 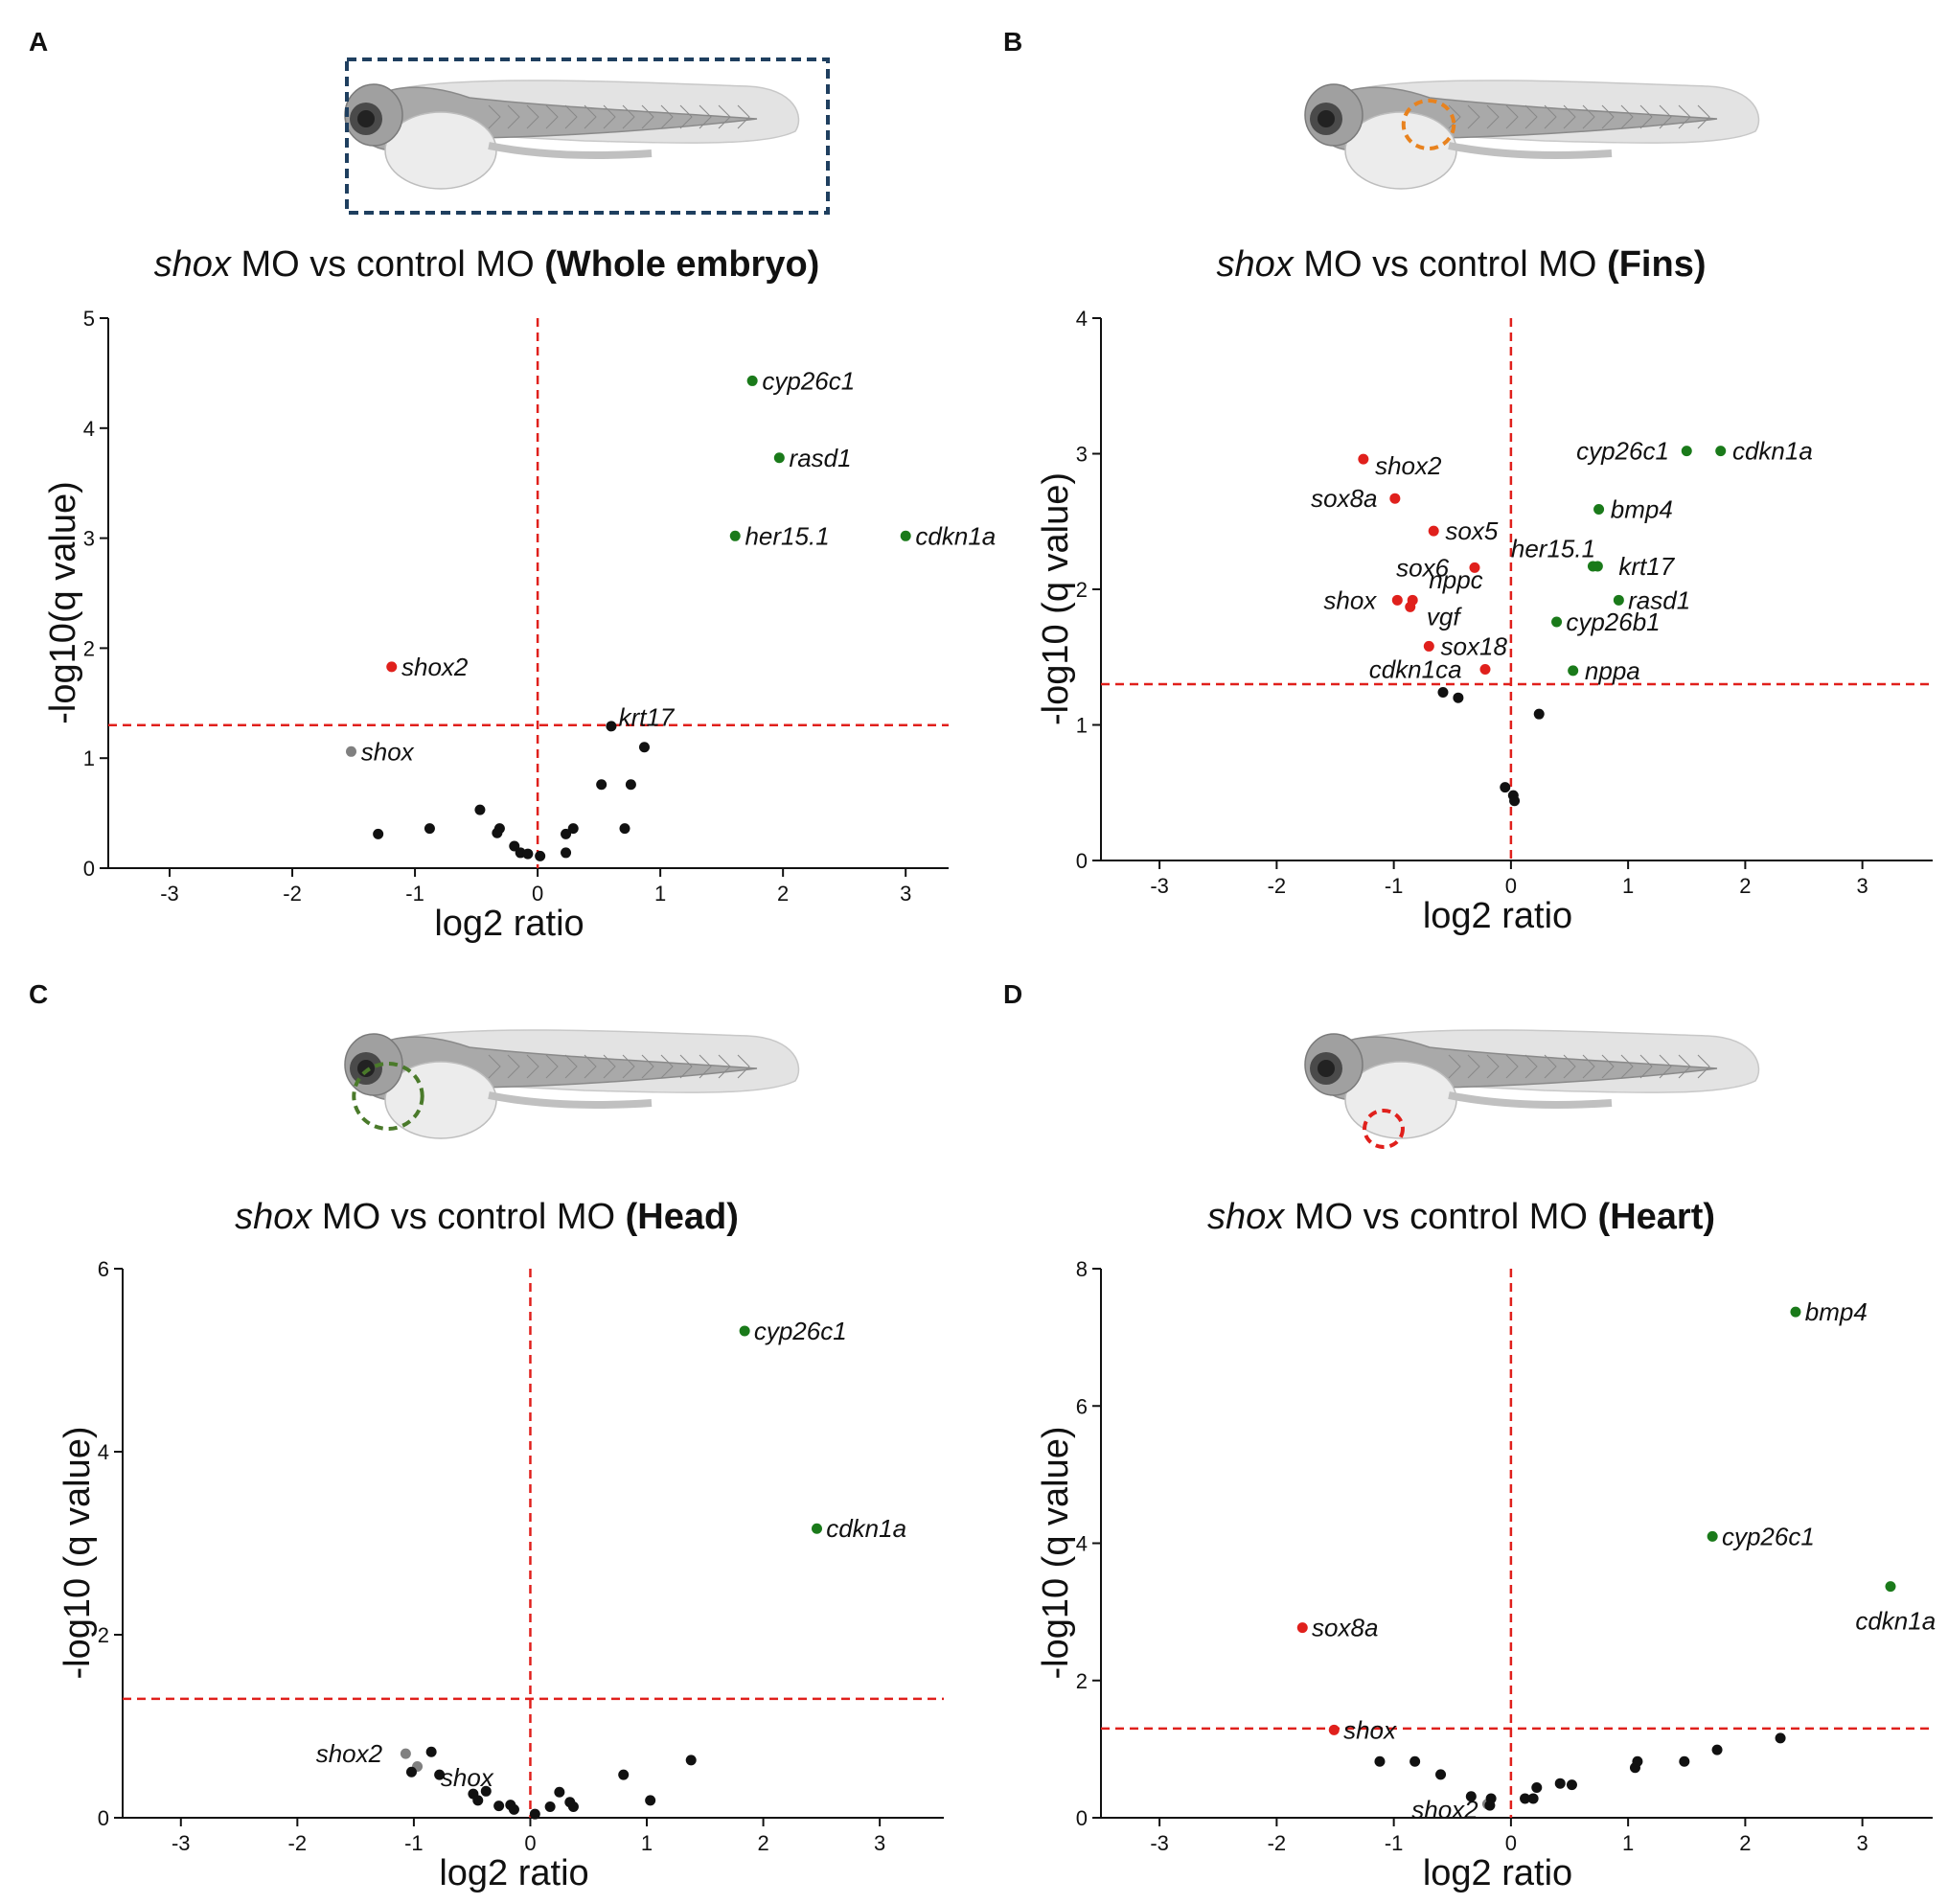 I want to click on gene-label: nppc, so click(x=1455, y=580).